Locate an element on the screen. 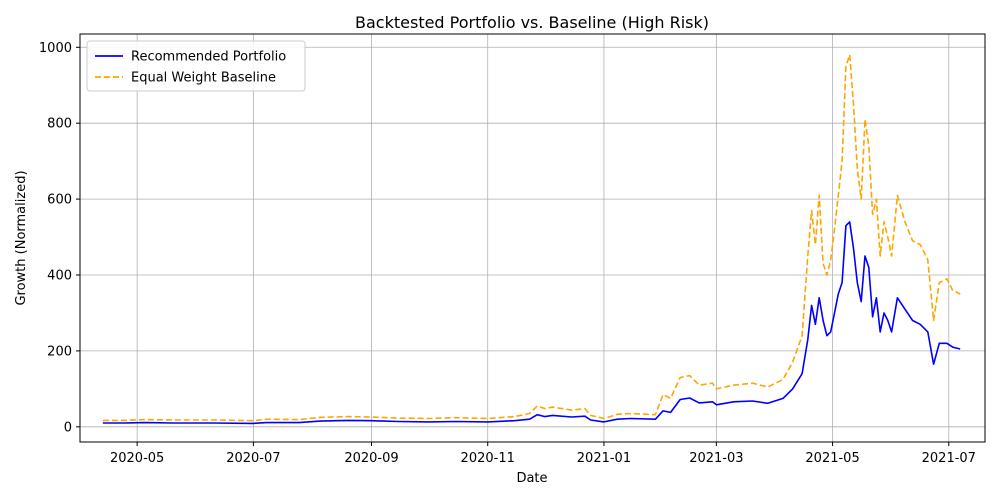 The height and width of the screenshot is (500, 1000). legend-label-1: Recommended Portfolio is located at coordinates (208, 57).